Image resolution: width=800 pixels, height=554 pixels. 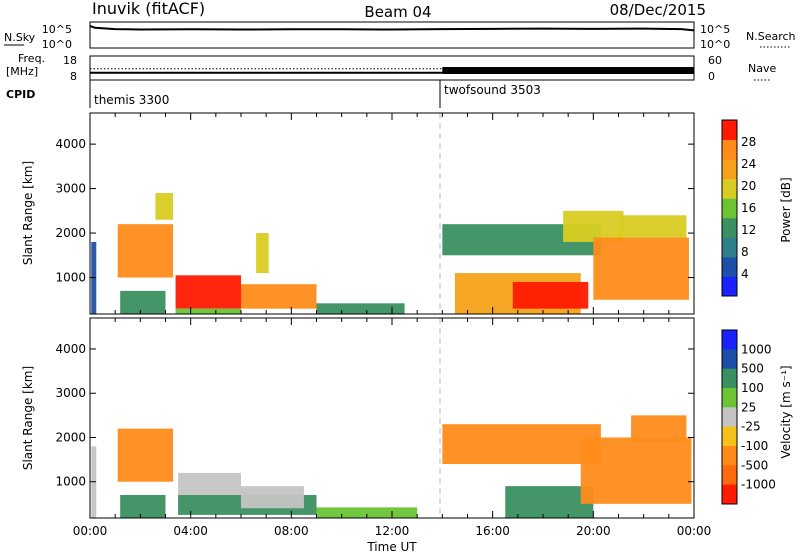 What do you see at coordinates (786, 209) in the screenshot?
I see `power-colorbar-title: Power [dB]` at bounding box center [786, 209].